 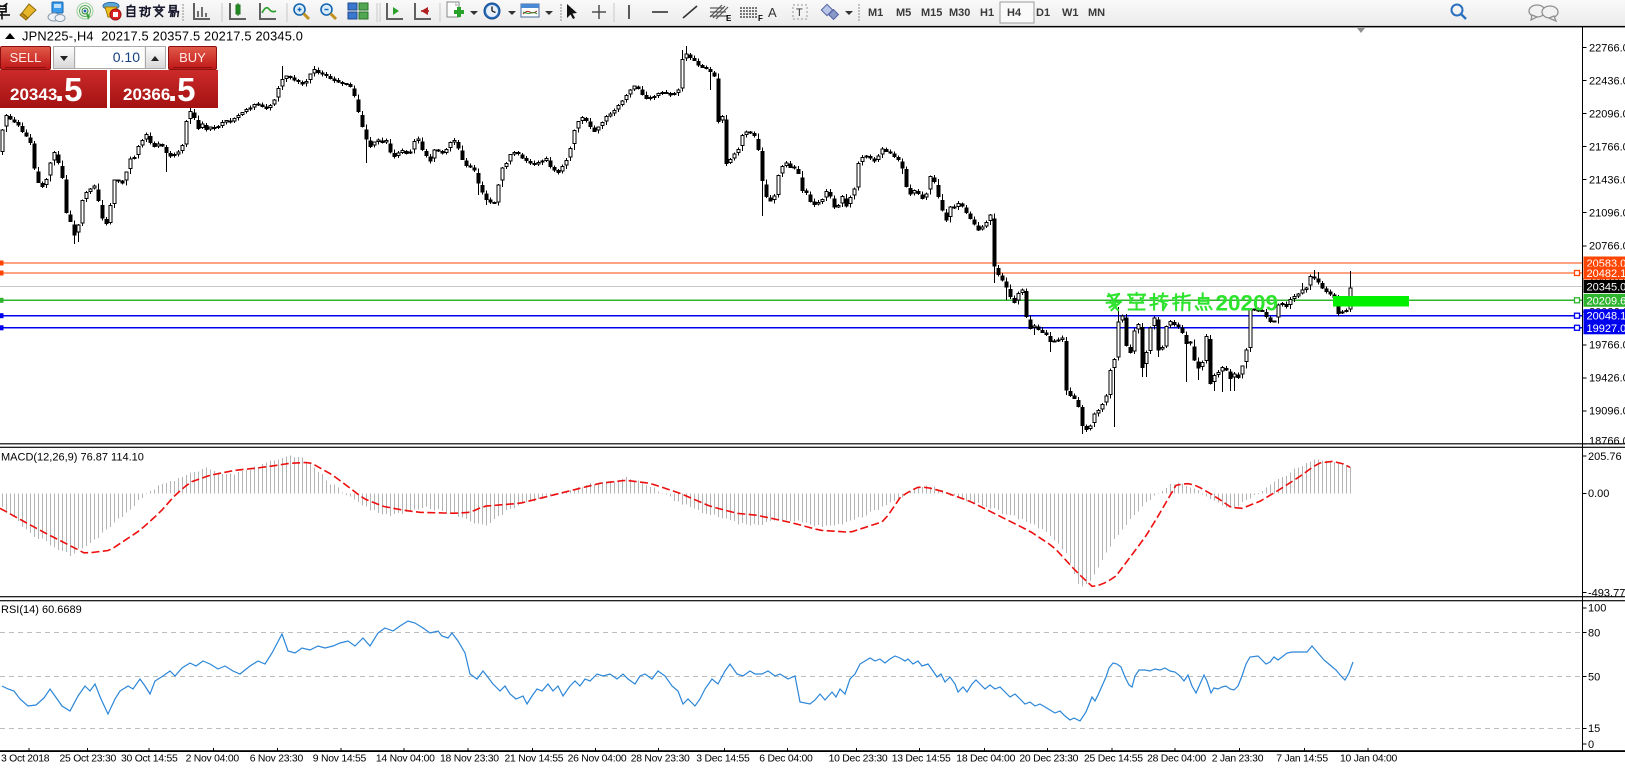 What do you see at coordinates (88, 759) in the screenshot?
I see `svg-text: 25 Oct 23:30` at bounding box center [88, 759].